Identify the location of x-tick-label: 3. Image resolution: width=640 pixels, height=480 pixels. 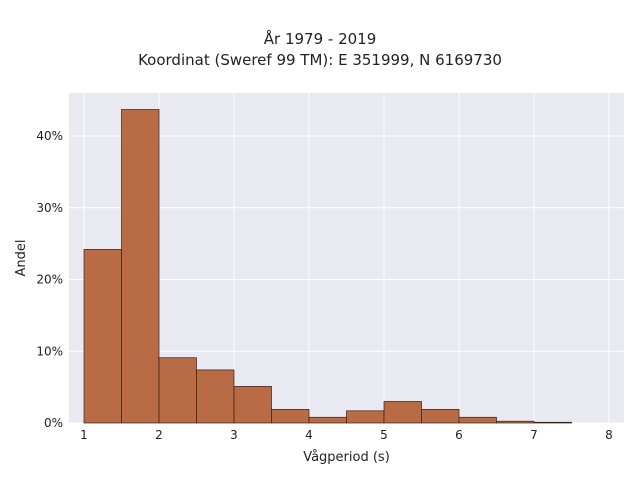
(234, 435).